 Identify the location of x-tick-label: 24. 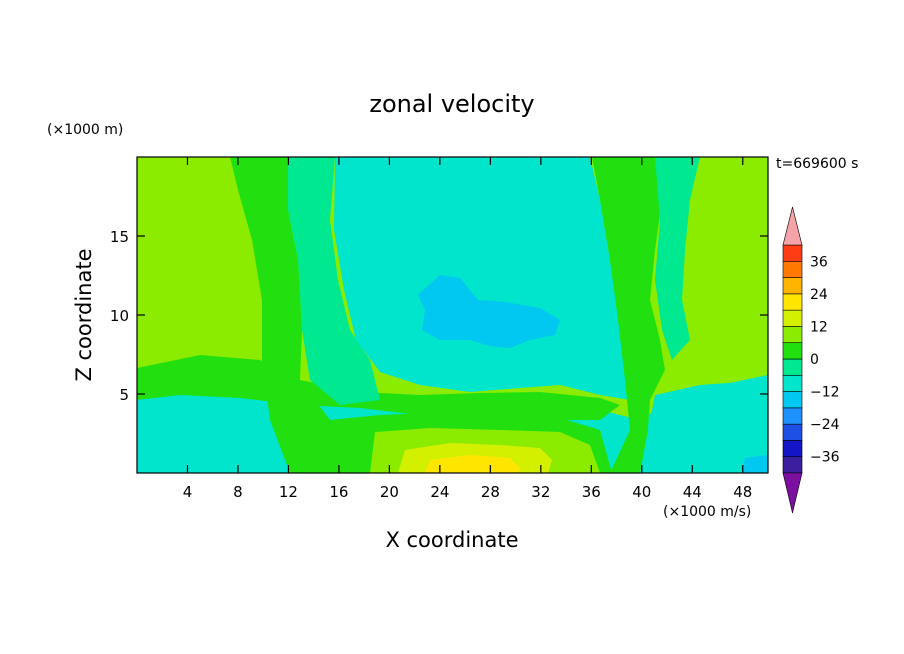
(439, 492).